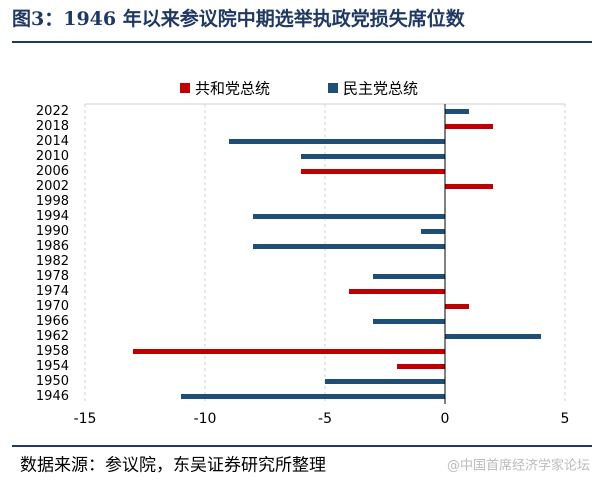 Image resolution: width=603 pixels, height=490 pixels. Describe the element at coordinates (205, 419) in the screenshot. I see `x-tick-label: -10` at that location.